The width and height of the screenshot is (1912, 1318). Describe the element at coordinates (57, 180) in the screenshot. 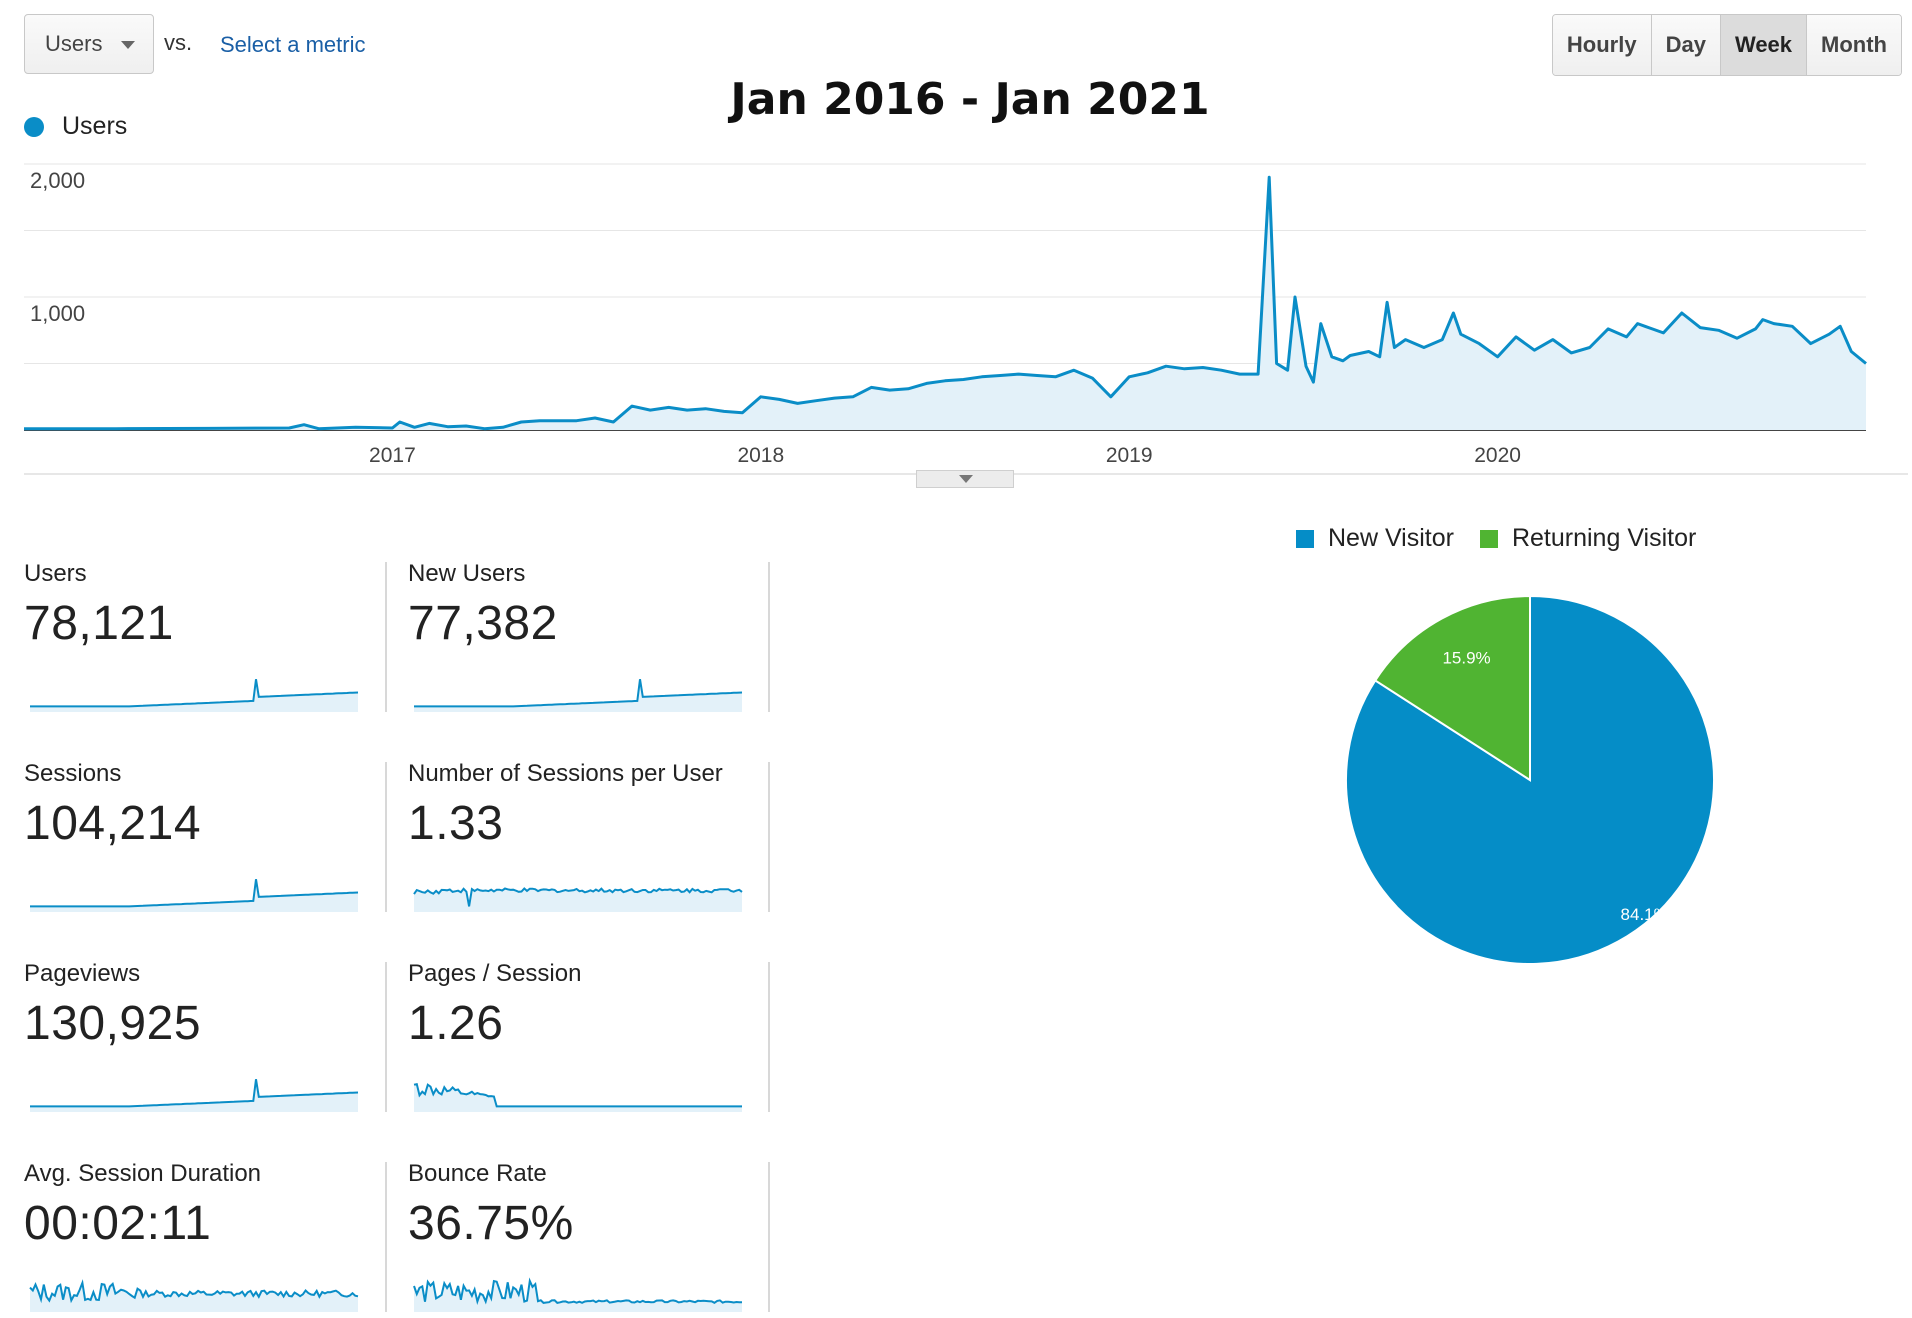

I see `y-tick-label: 2,000` at that location.